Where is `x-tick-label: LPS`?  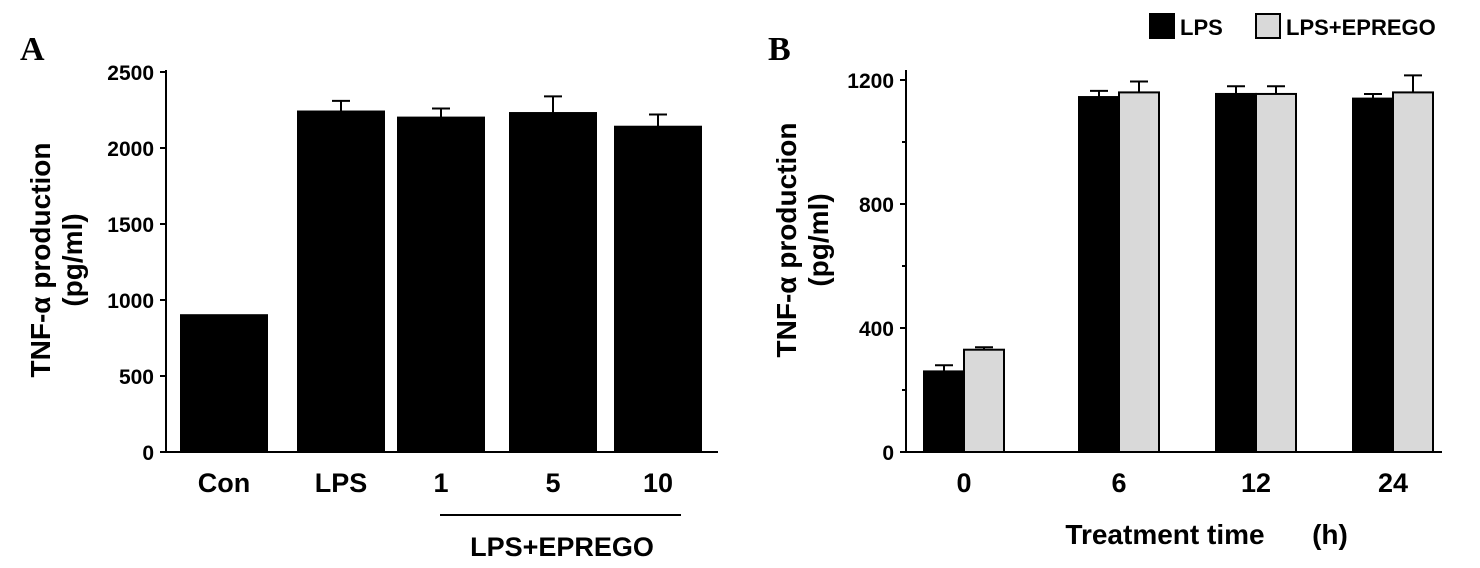 x-tick-label: LPS is located at coordinates (341, 483).